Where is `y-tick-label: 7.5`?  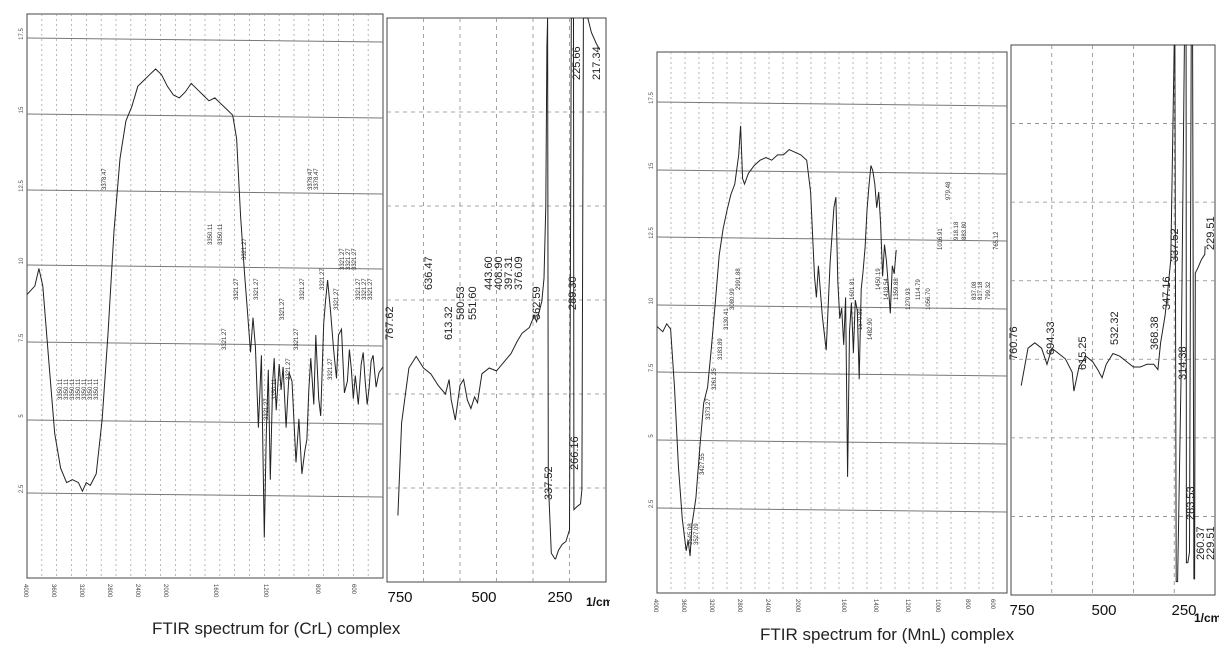 y-tick-label: 7.5 is located at coordinates (652, 367).